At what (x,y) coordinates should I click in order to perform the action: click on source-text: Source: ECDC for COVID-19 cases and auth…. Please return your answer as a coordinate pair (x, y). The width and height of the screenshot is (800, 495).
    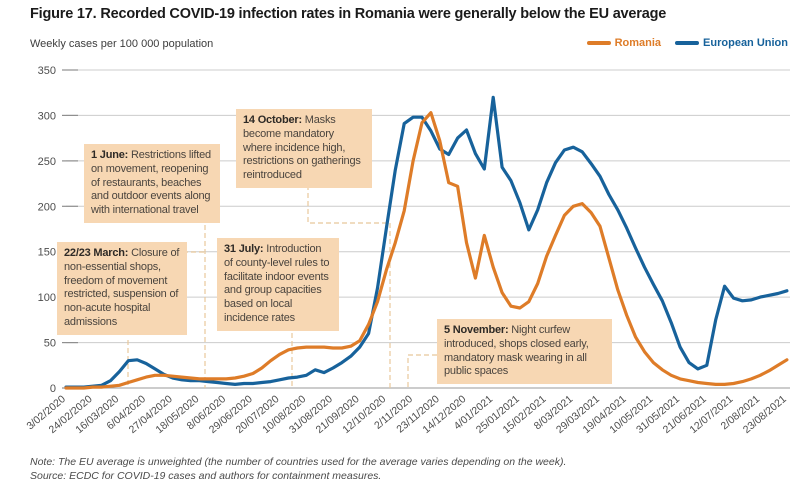
    Looking at the image, I should click on (206, 475).